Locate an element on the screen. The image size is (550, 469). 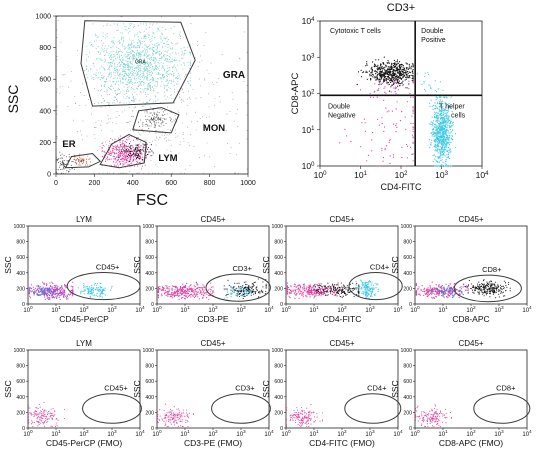
x-axis-label: CD8-APC (FMO) is located at coordinates (471, 443).